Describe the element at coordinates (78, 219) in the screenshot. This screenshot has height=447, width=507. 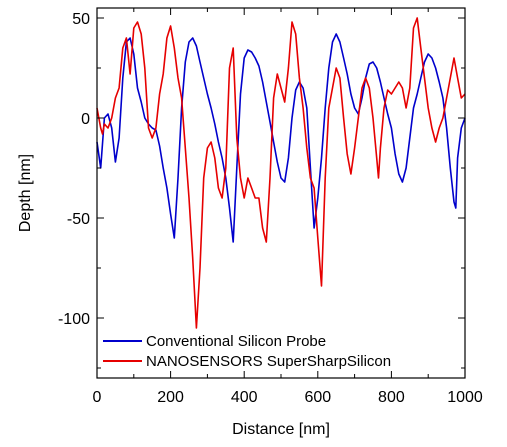
I see `y-tick-label: -50` at that location.